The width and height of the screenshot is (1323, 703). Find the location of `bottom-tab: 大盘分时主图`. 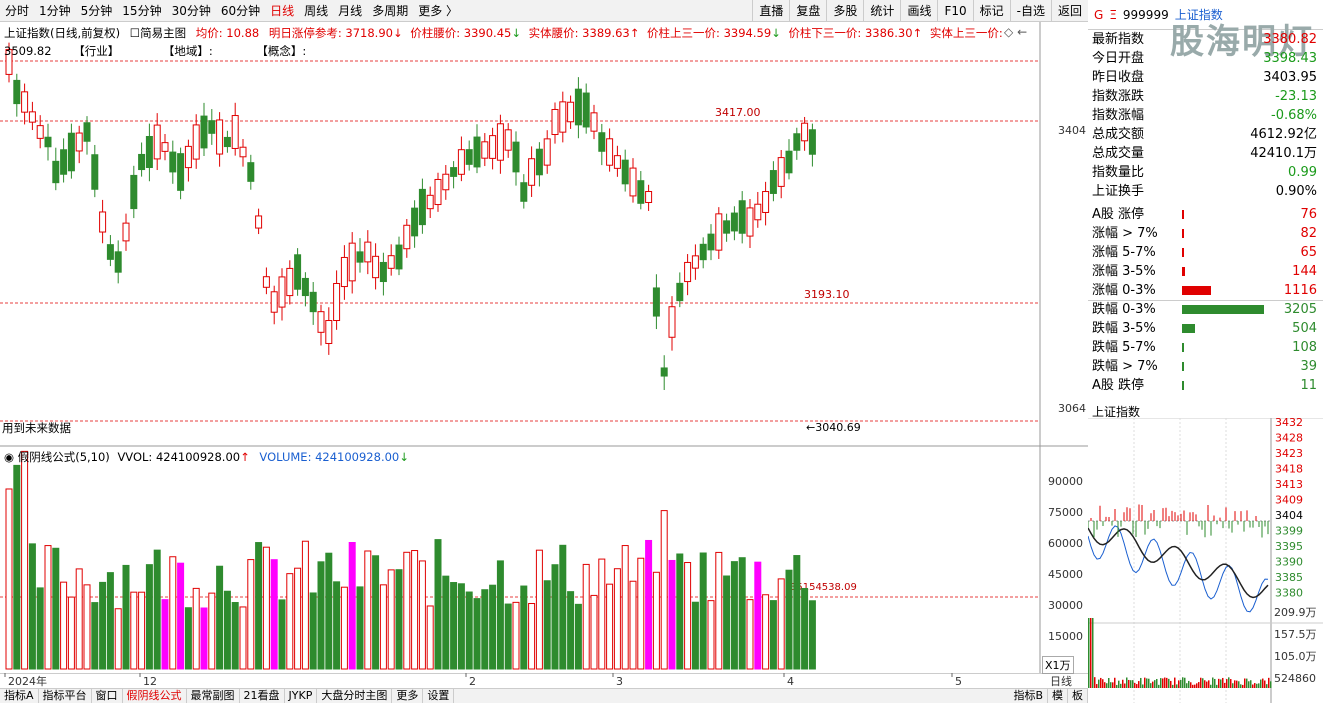

bottom-tab: 大盘分时主图 is located at coordinates (355, 696).